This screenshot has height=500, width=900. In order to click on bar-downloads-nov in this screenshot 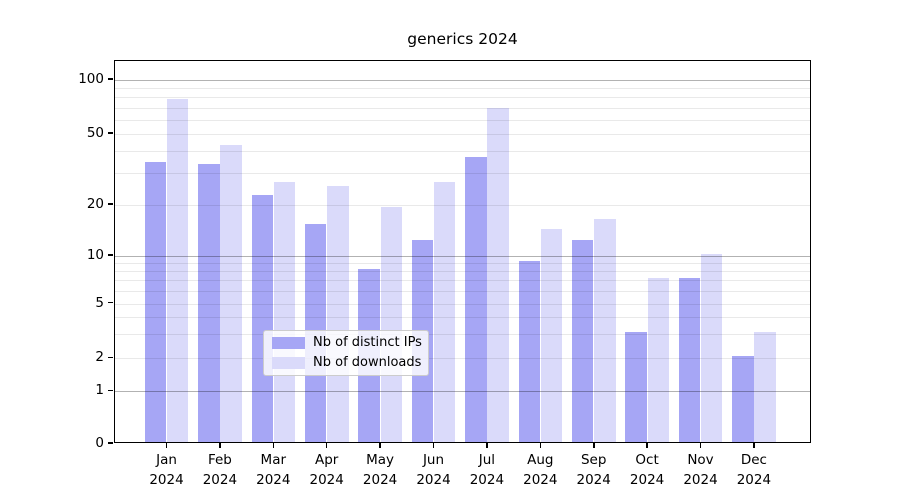, I will do `click(711, 347)`.